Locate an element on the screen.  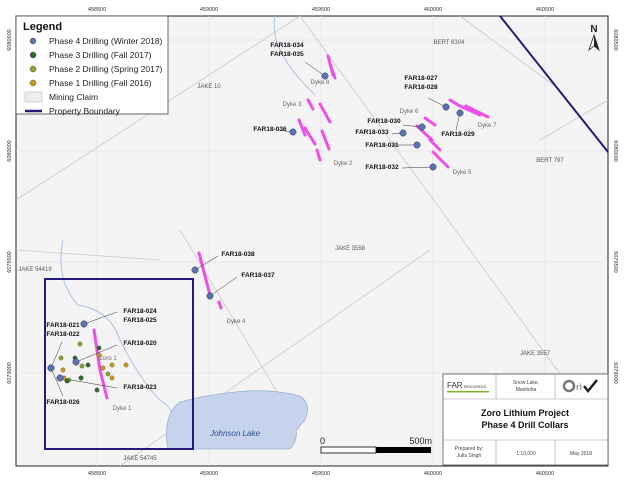
northing-label: 6080500 is located at coordinates (10, 39).